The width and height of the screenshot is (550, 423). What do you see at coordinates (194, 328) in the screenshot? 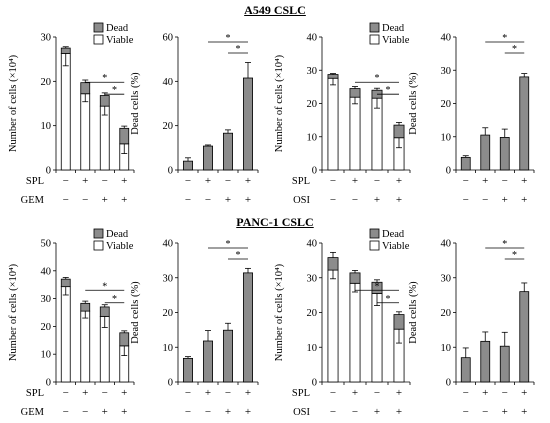
I see `chart-panel-5: 0 10 20 30 40 Dead cells (%) * * − + − + − − + +` at bounding box center [194, 328].